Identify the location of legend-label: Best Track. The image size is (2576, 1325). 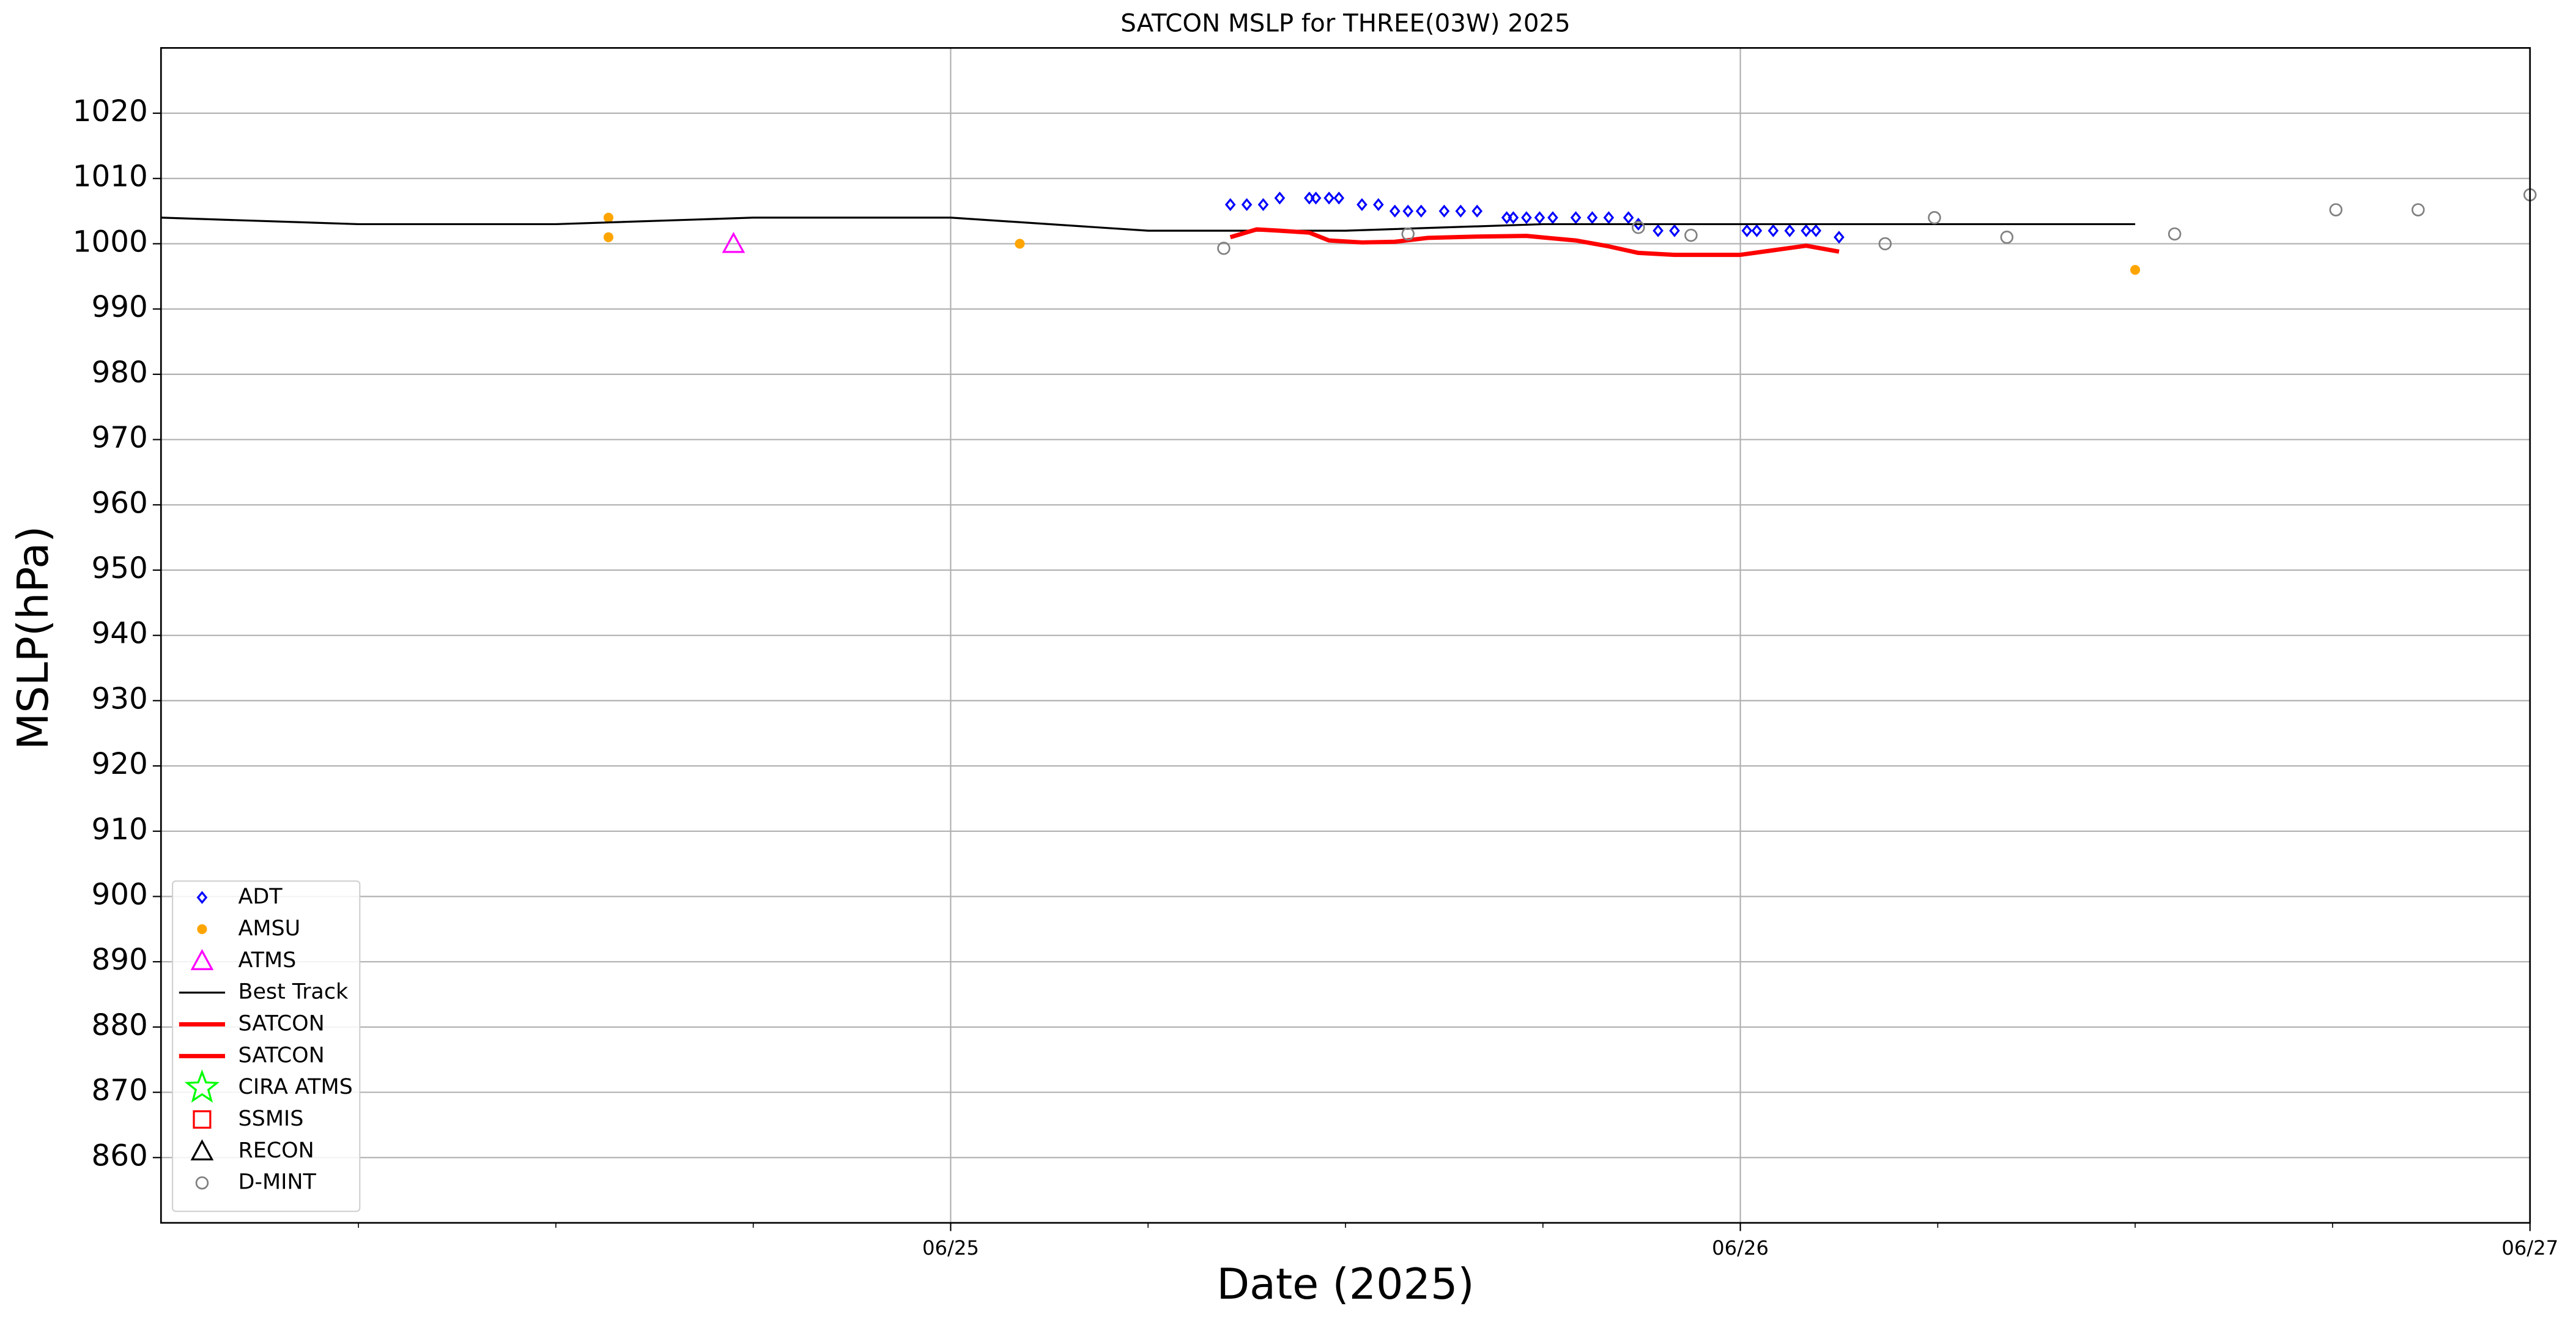
(294, 992).